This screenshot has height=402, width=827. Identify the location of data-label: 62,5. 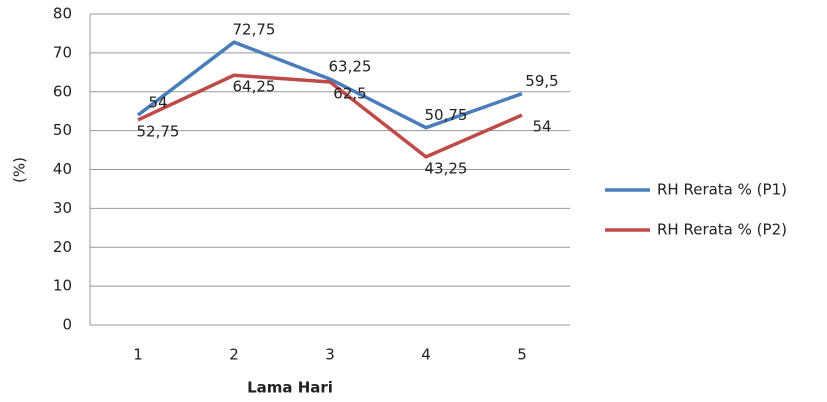
(349, 94).